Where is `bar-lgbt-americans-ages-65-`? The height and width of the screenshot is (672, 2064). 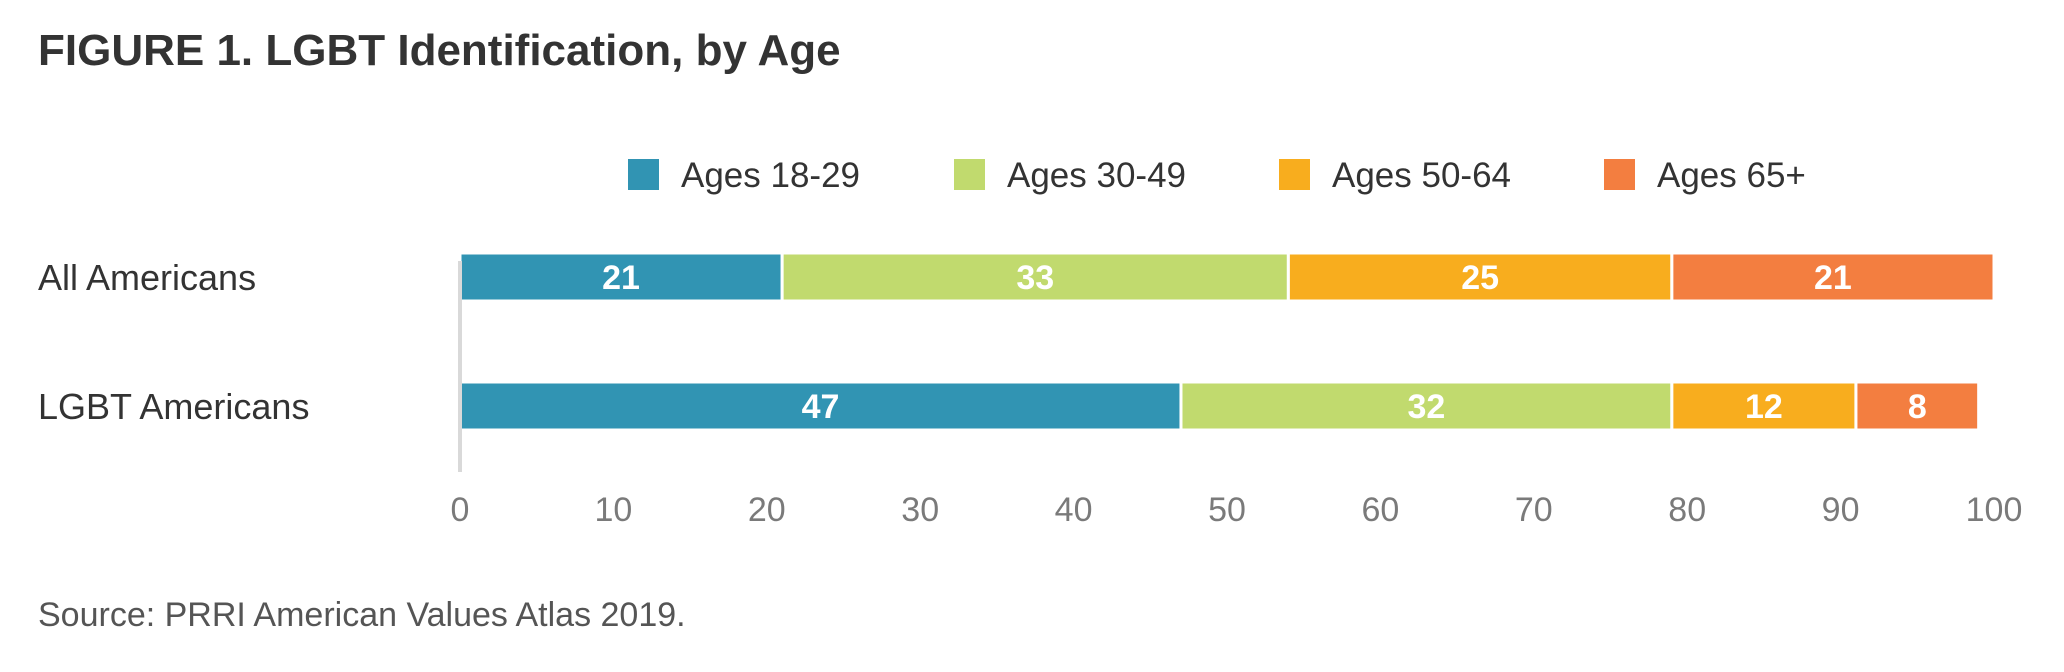 bar-lgbt-americans-ages-65- is located at coordinates (1917, 406).